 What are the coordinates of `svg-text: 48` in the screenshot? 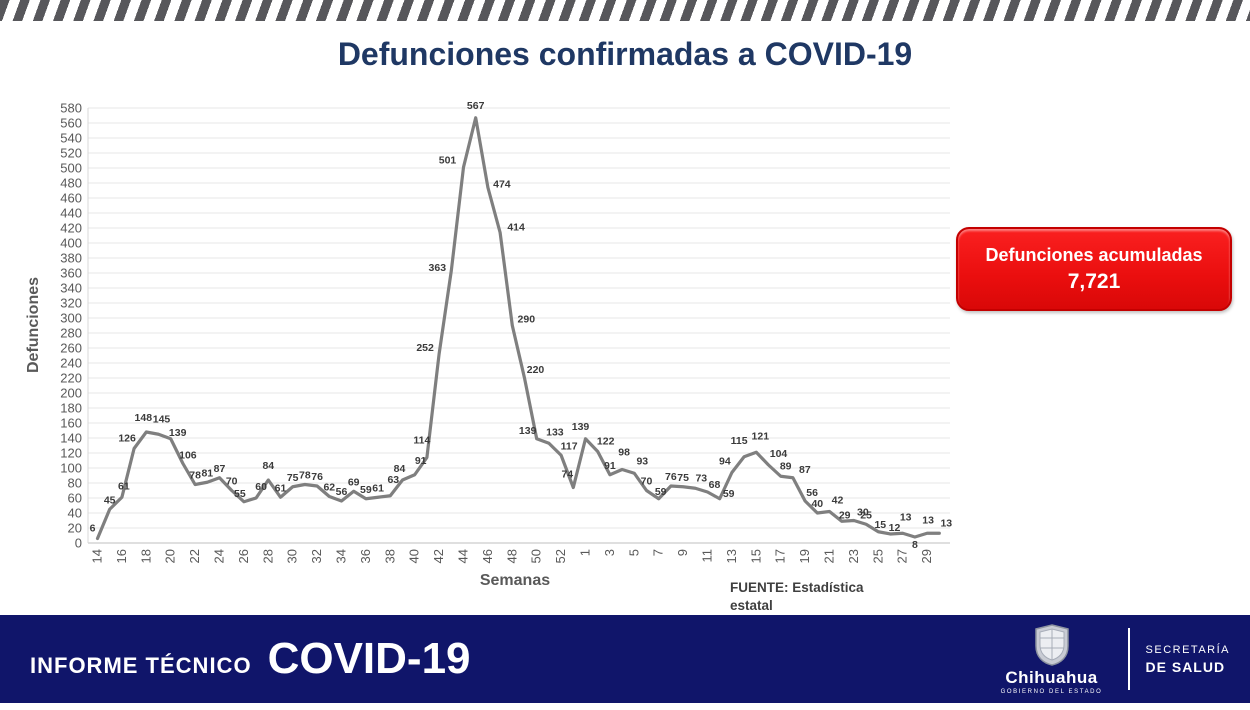 It's located at (511, 556).